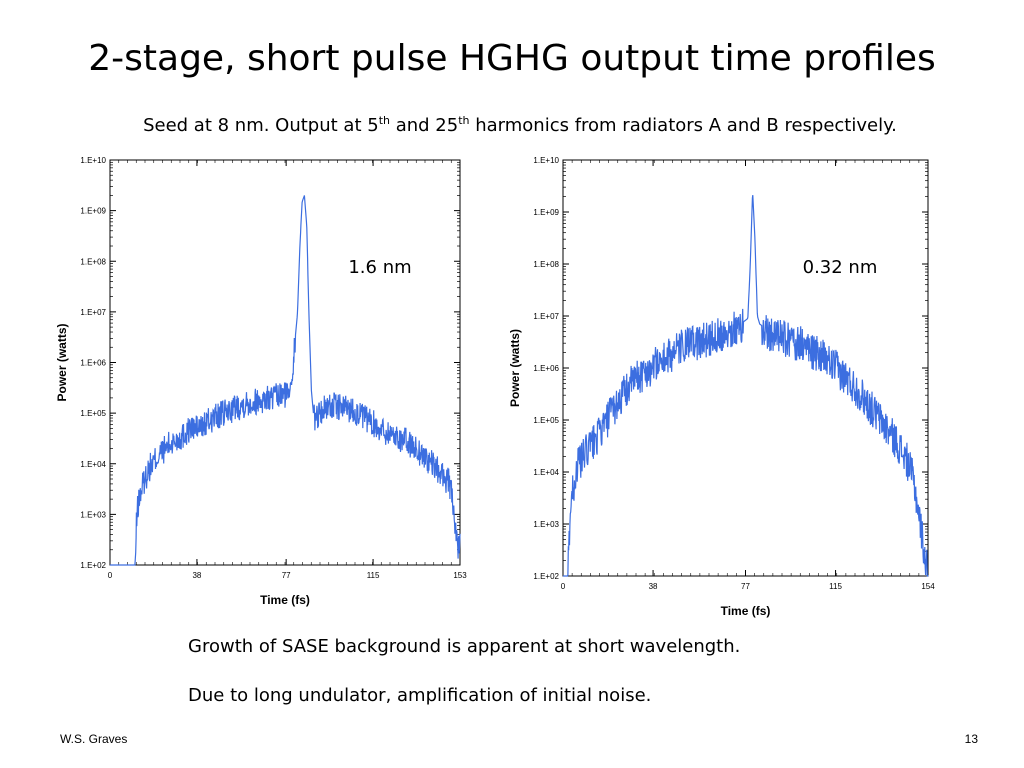 Image resolution: width=1024 pixels, height=768 pixels. What do you see at coordinates (928, 586) in the screenshot?
I see `x-tick-label: 154` at bounding box center [928, 586].